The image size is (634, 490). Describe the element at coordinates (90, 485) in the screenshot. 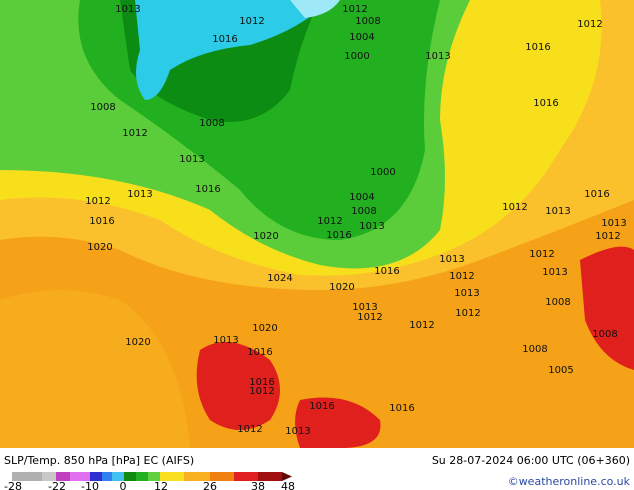

I see `colorbar-tick-label: -10` at that location.